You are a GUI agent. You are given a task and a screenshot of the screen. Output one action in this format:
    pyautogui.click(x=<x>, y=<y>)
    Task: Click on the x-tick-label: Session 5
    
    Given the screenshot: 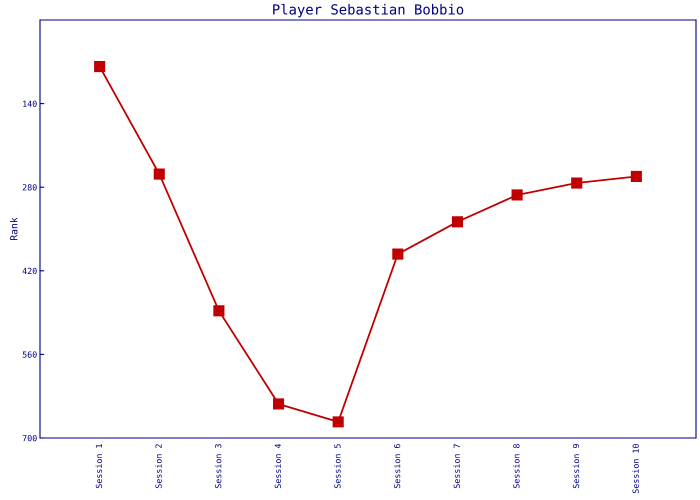 What is the action you would take?
    pyautogui.click(x=337, y=466)
    